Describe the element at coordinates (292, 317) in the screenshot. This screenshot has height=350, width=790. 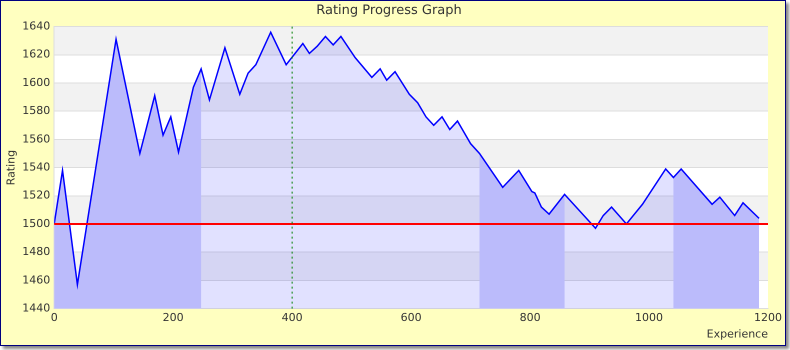
I see `x-tick-label: 400` at that location.